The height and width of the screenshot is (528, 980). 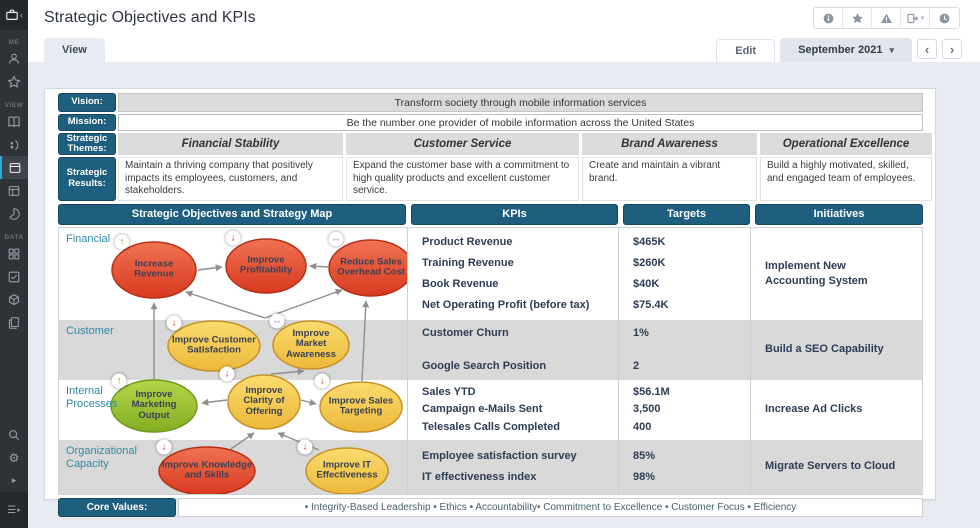 I want to click on alerts-button, so click(x=886, y=18).